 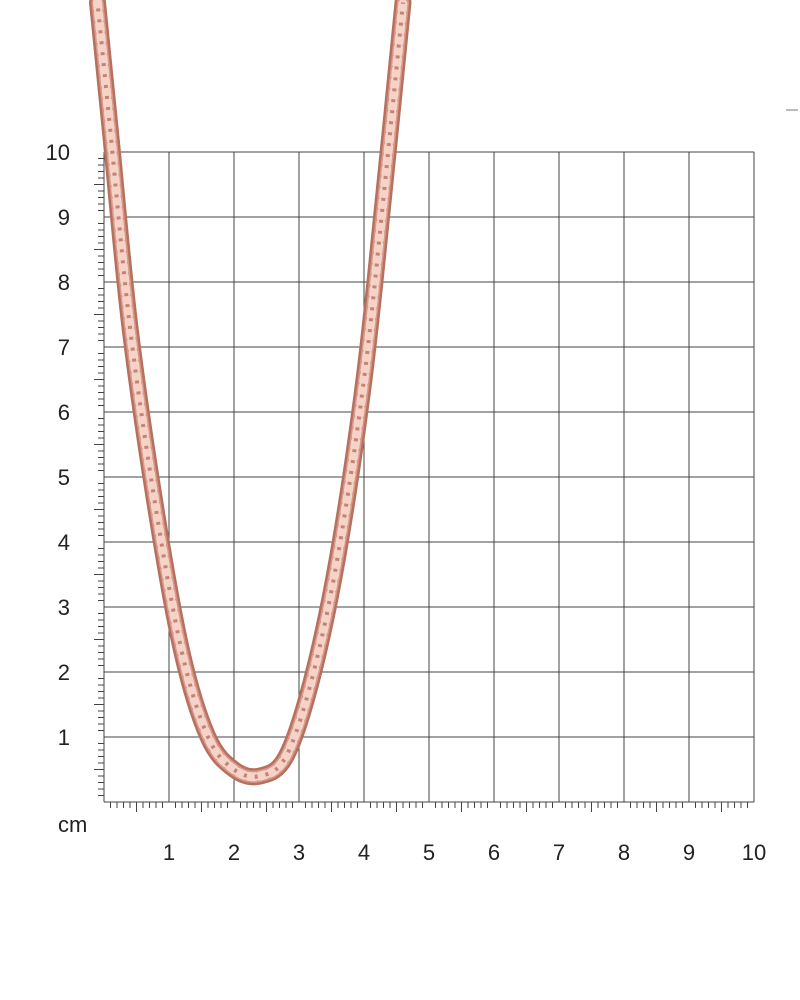 What do you see at coordinates (494, 852) in the screenshot?
I see `x-tick-label: 6` at bounding box center [494, 852].